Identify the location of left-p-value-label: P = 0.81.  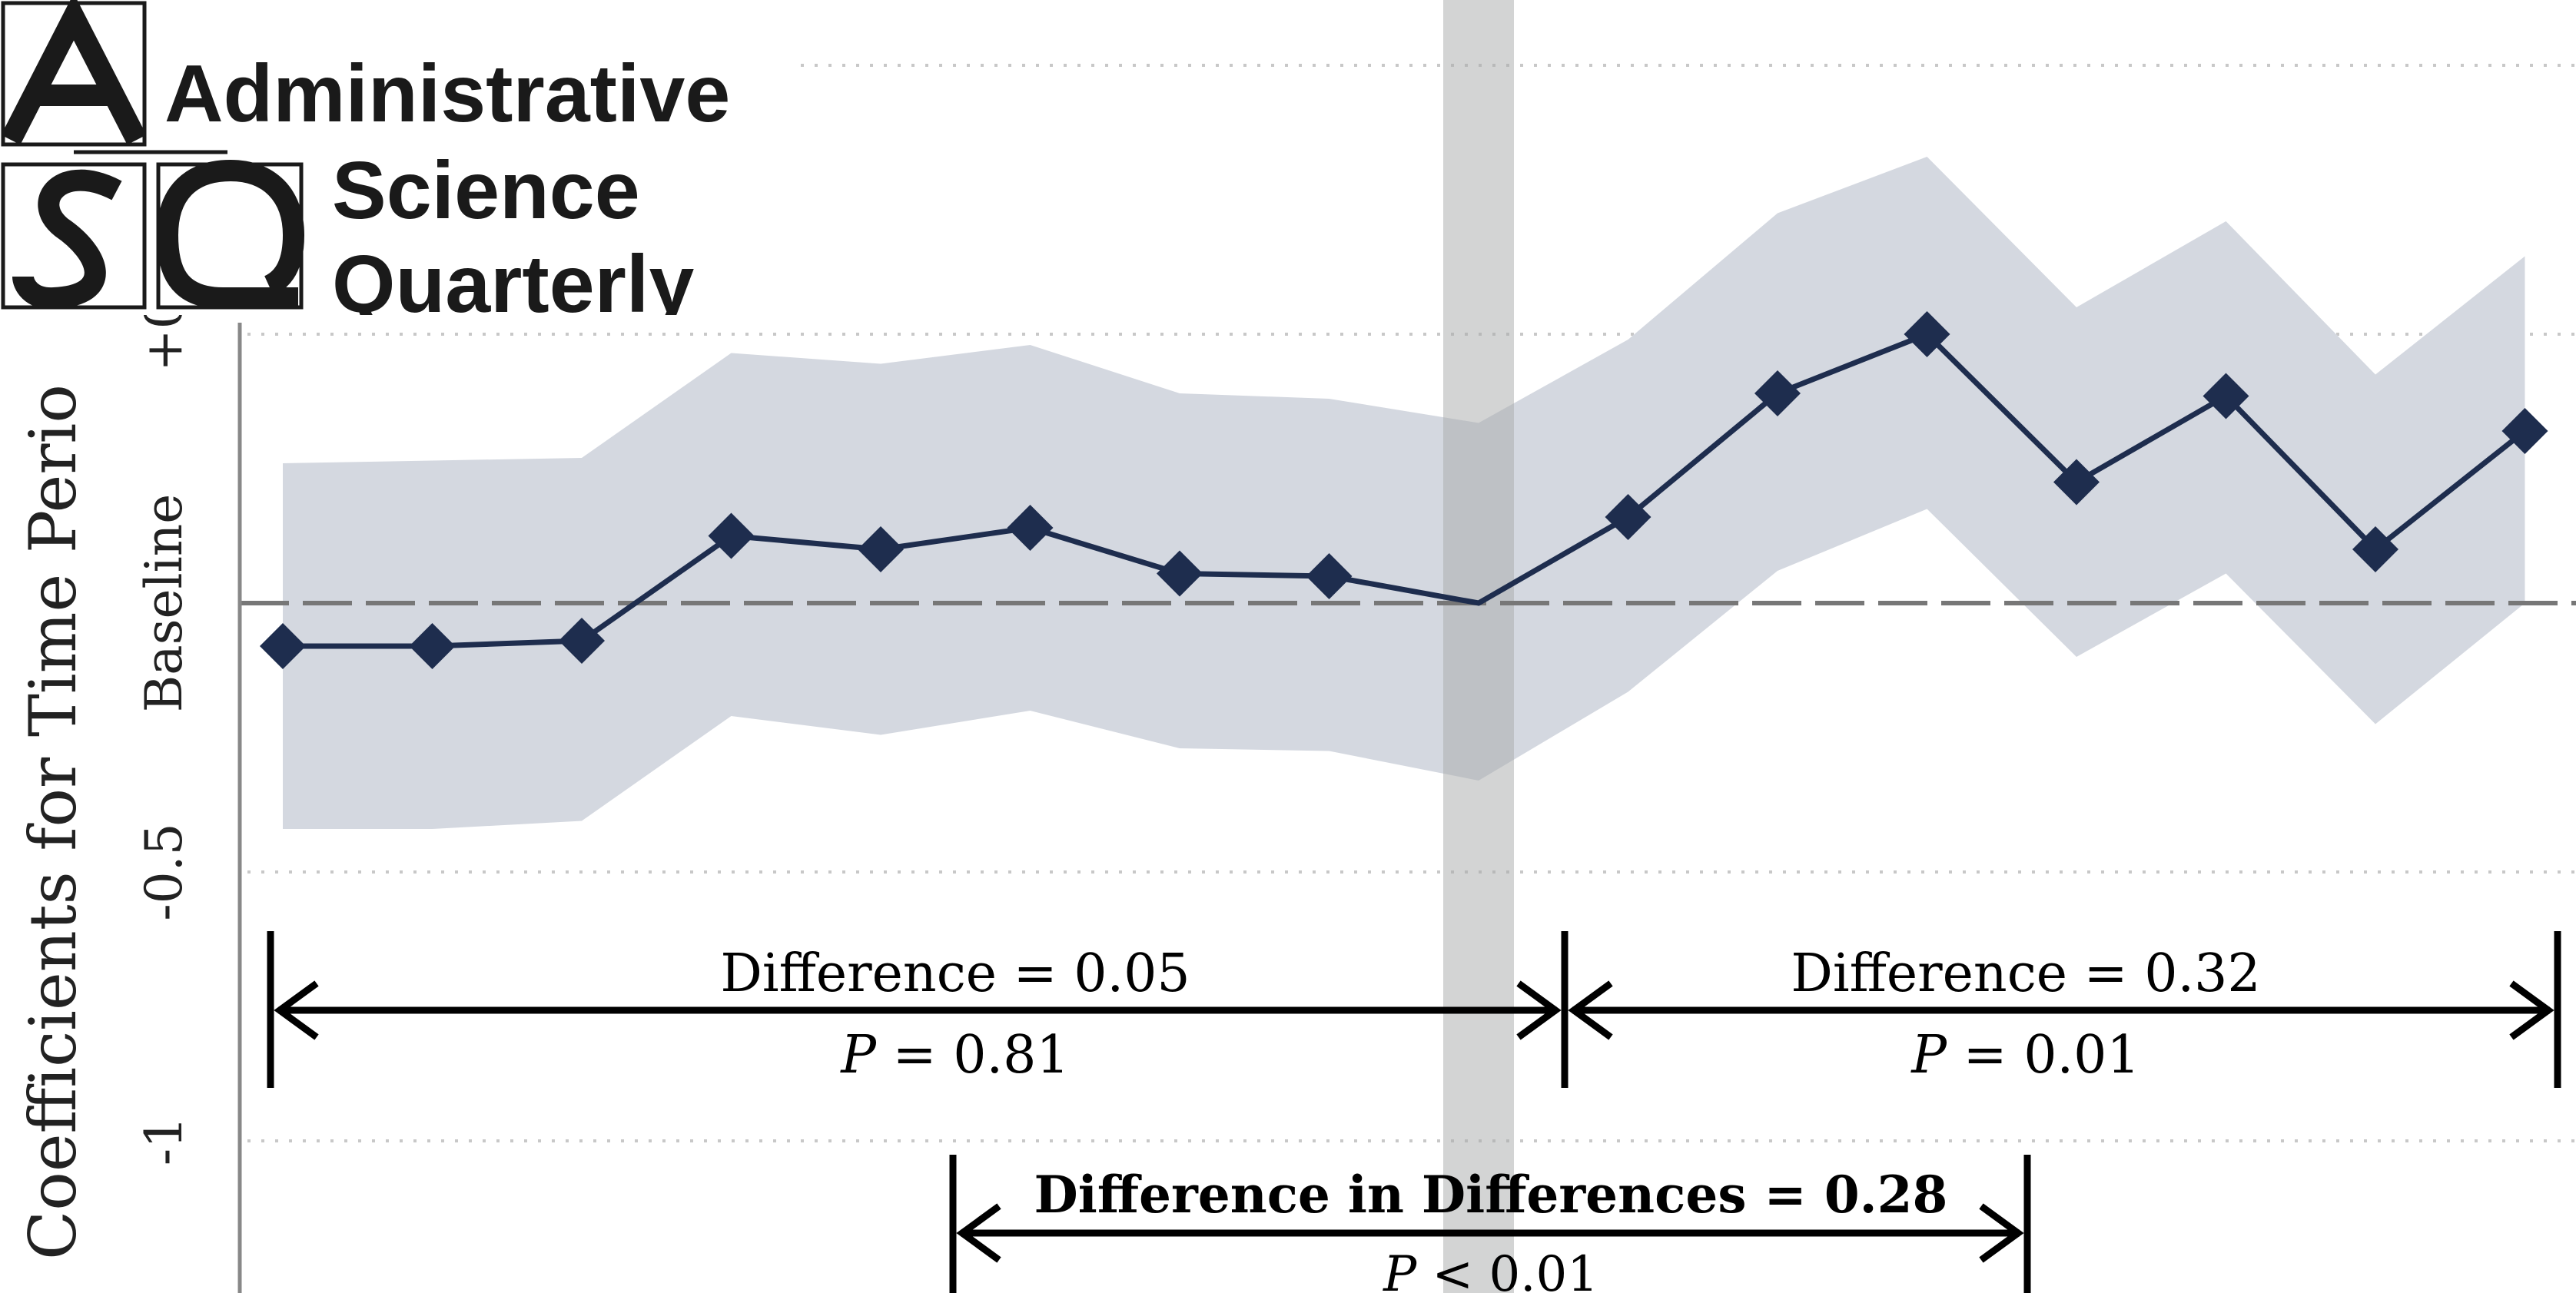
(954, 1055).